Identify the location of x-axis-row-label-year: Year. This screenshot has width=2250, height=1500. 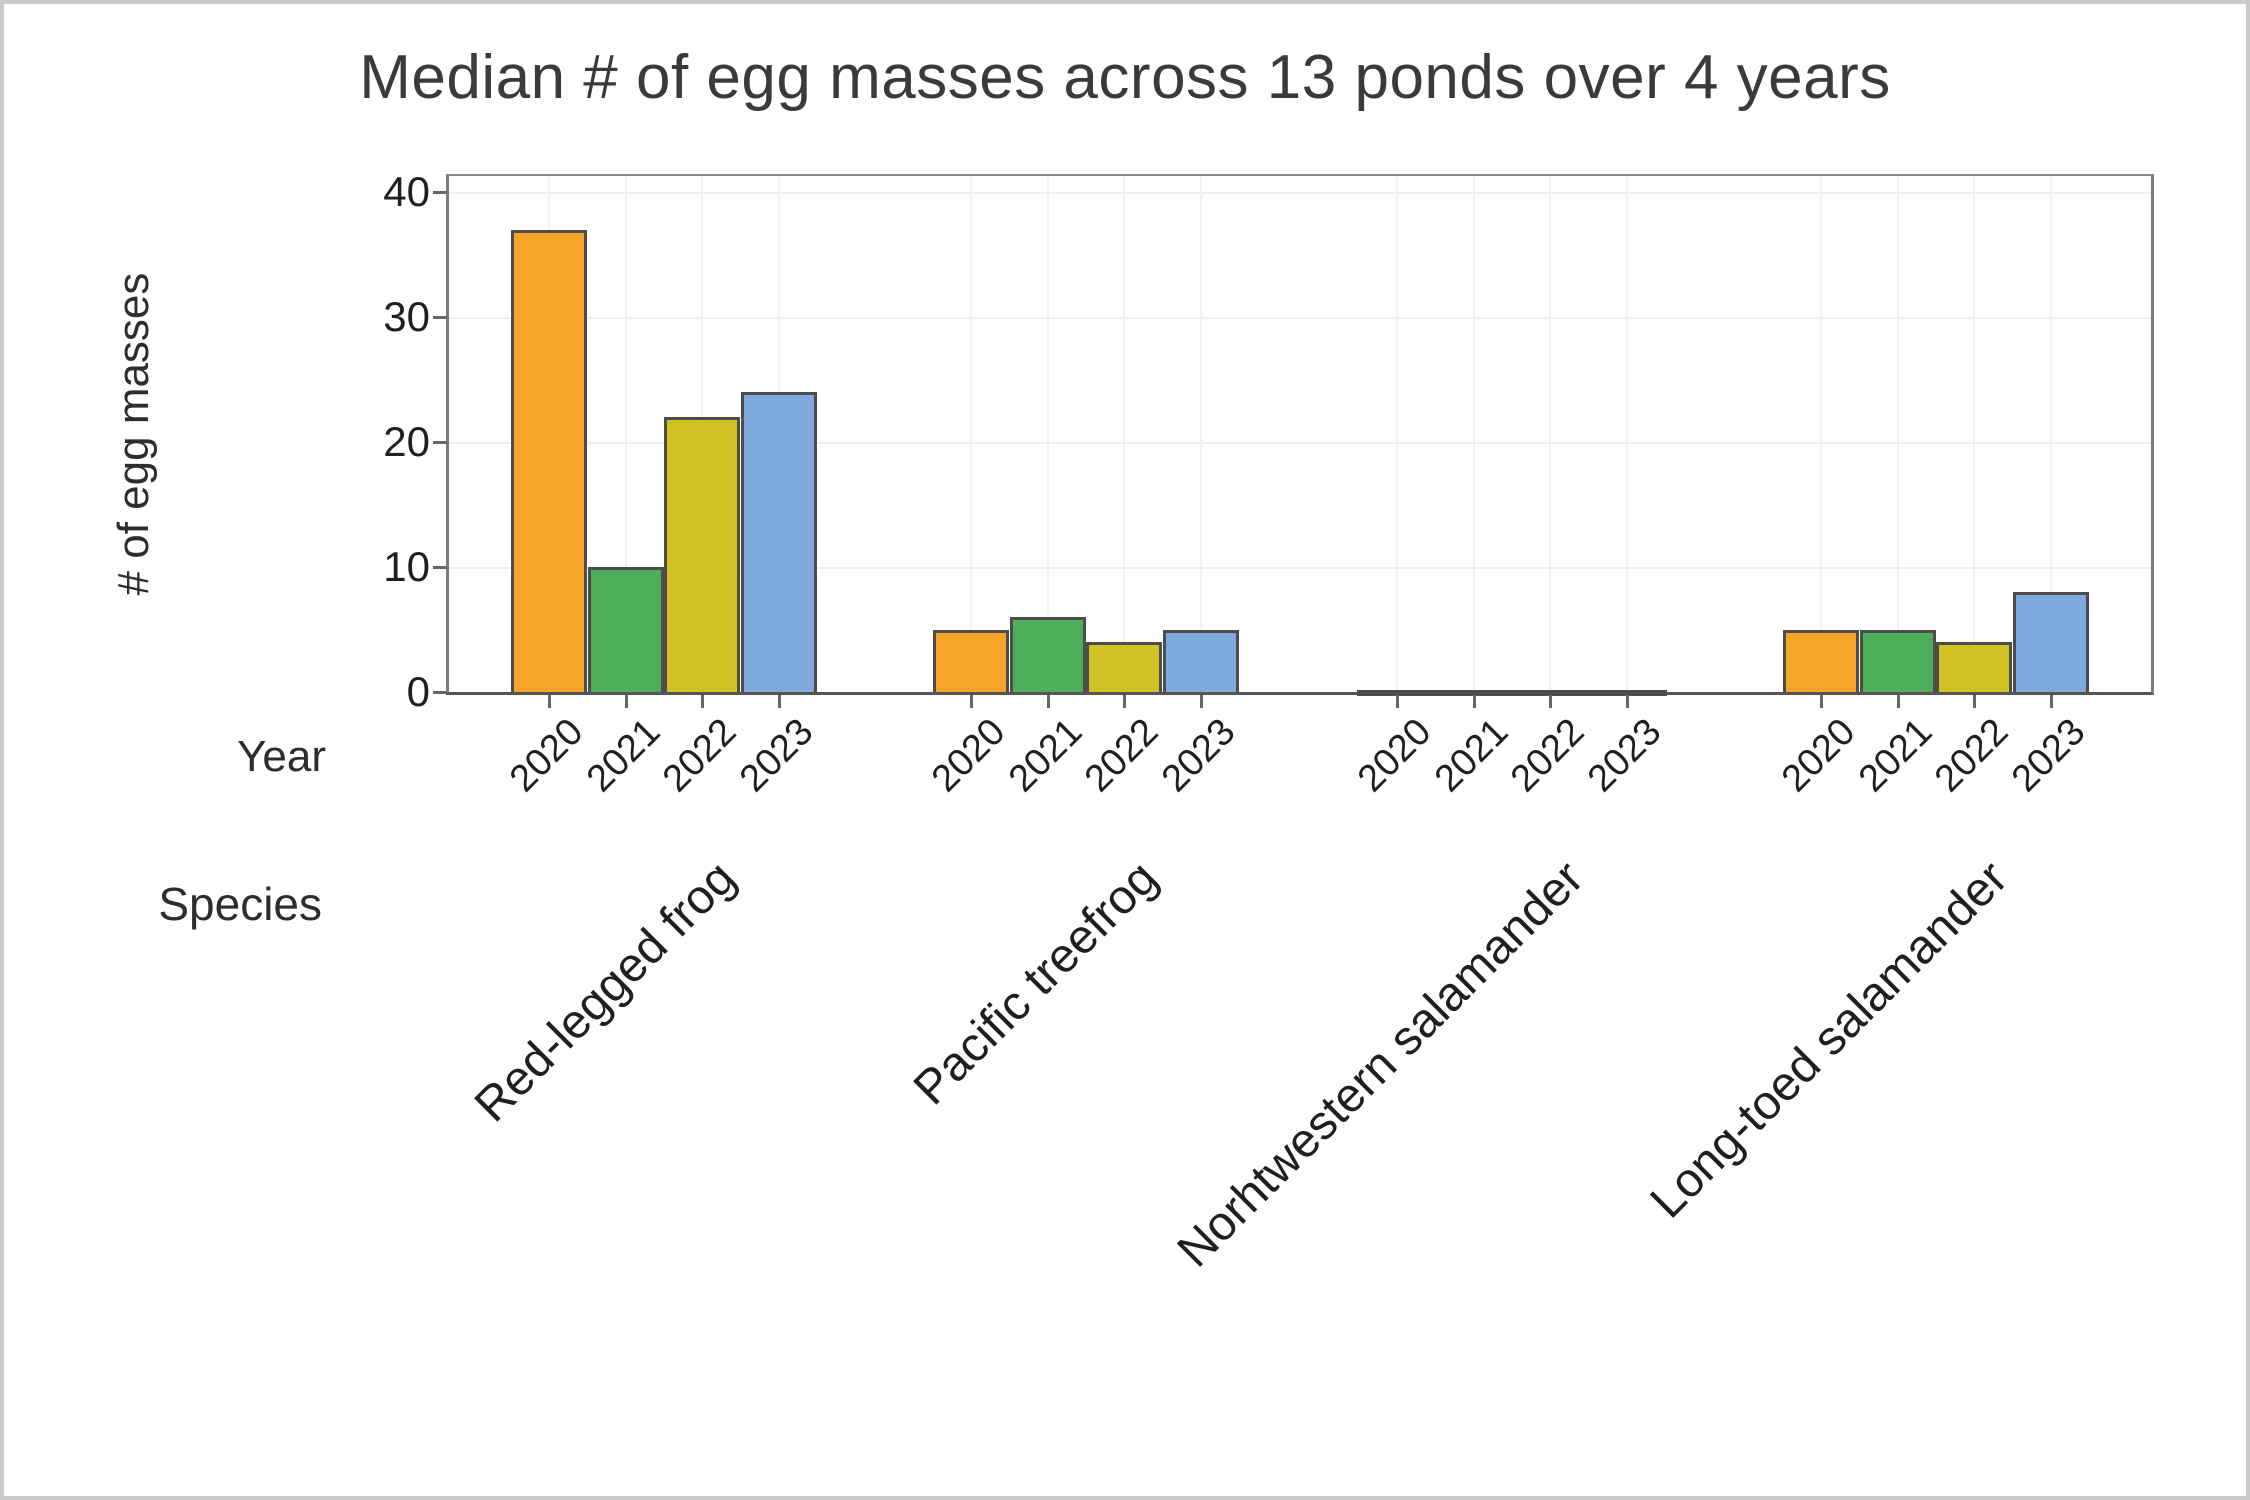
(281, 756).